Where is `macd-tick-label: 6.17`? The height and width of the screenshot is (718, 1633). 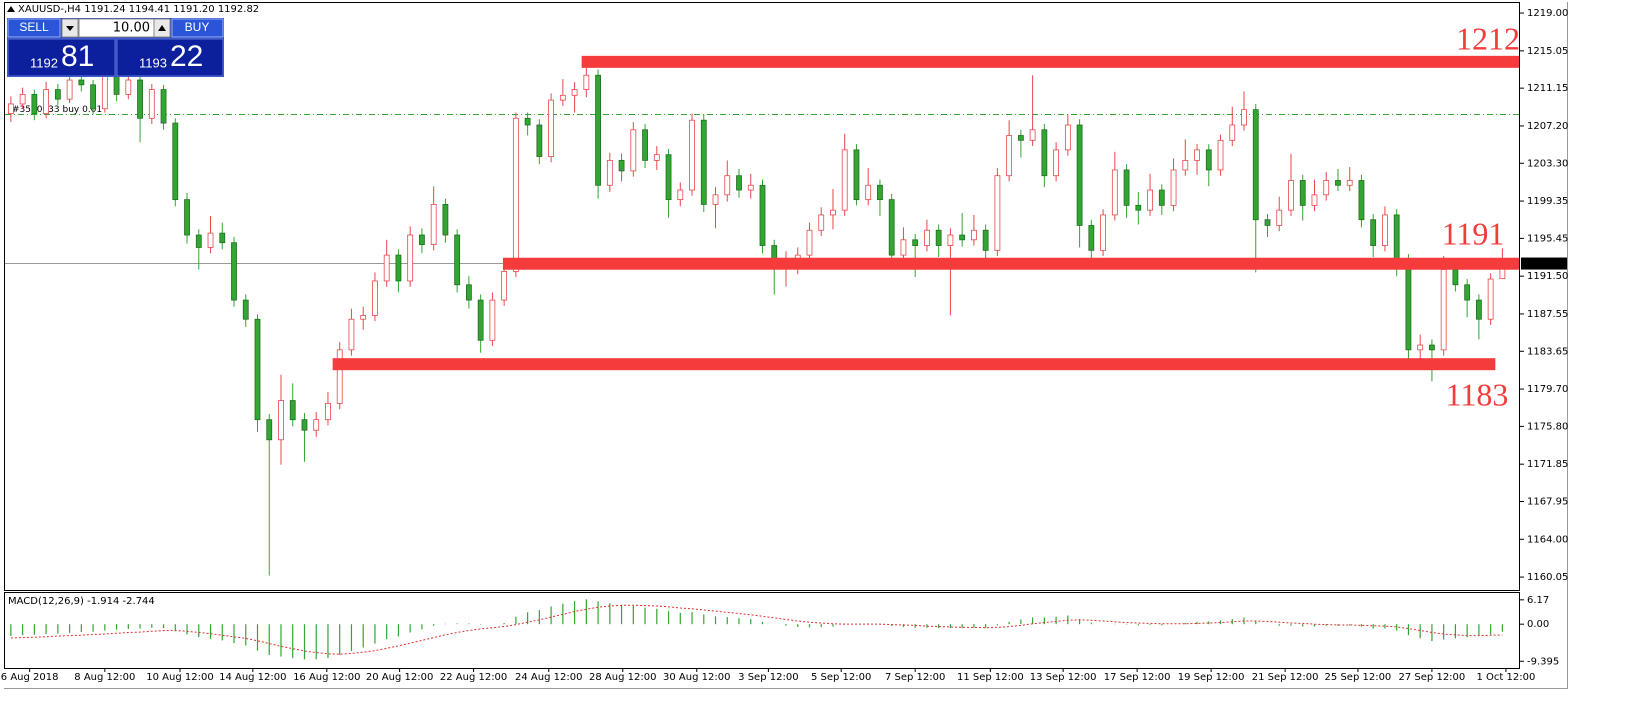 macd-tick-label: 6.17 is located at coordinates (1538, 600).